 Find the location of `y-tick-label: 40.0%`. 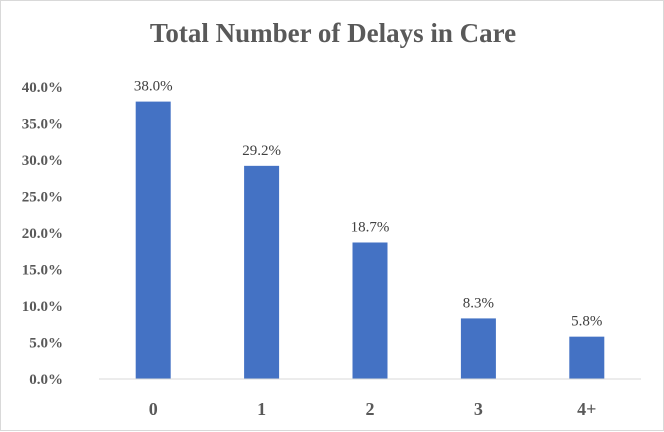

y-tick-label: 40.0% is located at coordinates (42, 88).